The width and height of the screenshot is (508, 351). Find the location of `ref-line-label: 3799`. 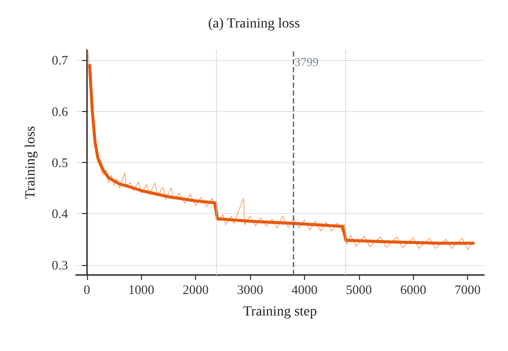

ref-line-label: 3799 is located at coordinates (306, 62).